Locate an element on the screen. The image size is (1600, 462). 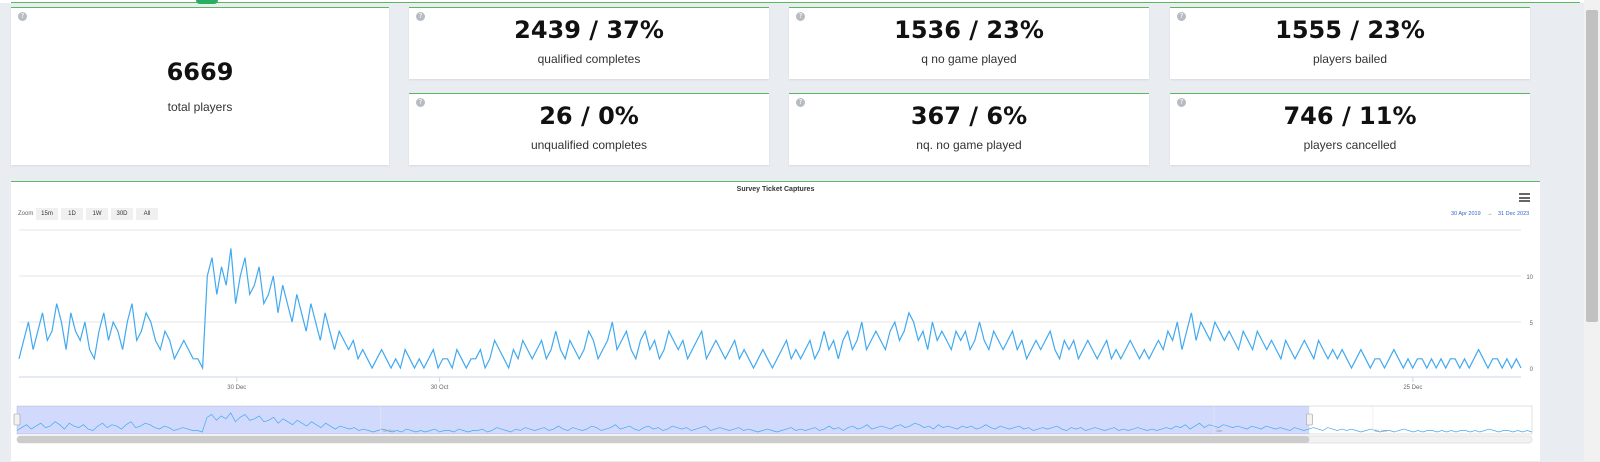
hamburger-menu-icon is located at coordinates (1524, 197).